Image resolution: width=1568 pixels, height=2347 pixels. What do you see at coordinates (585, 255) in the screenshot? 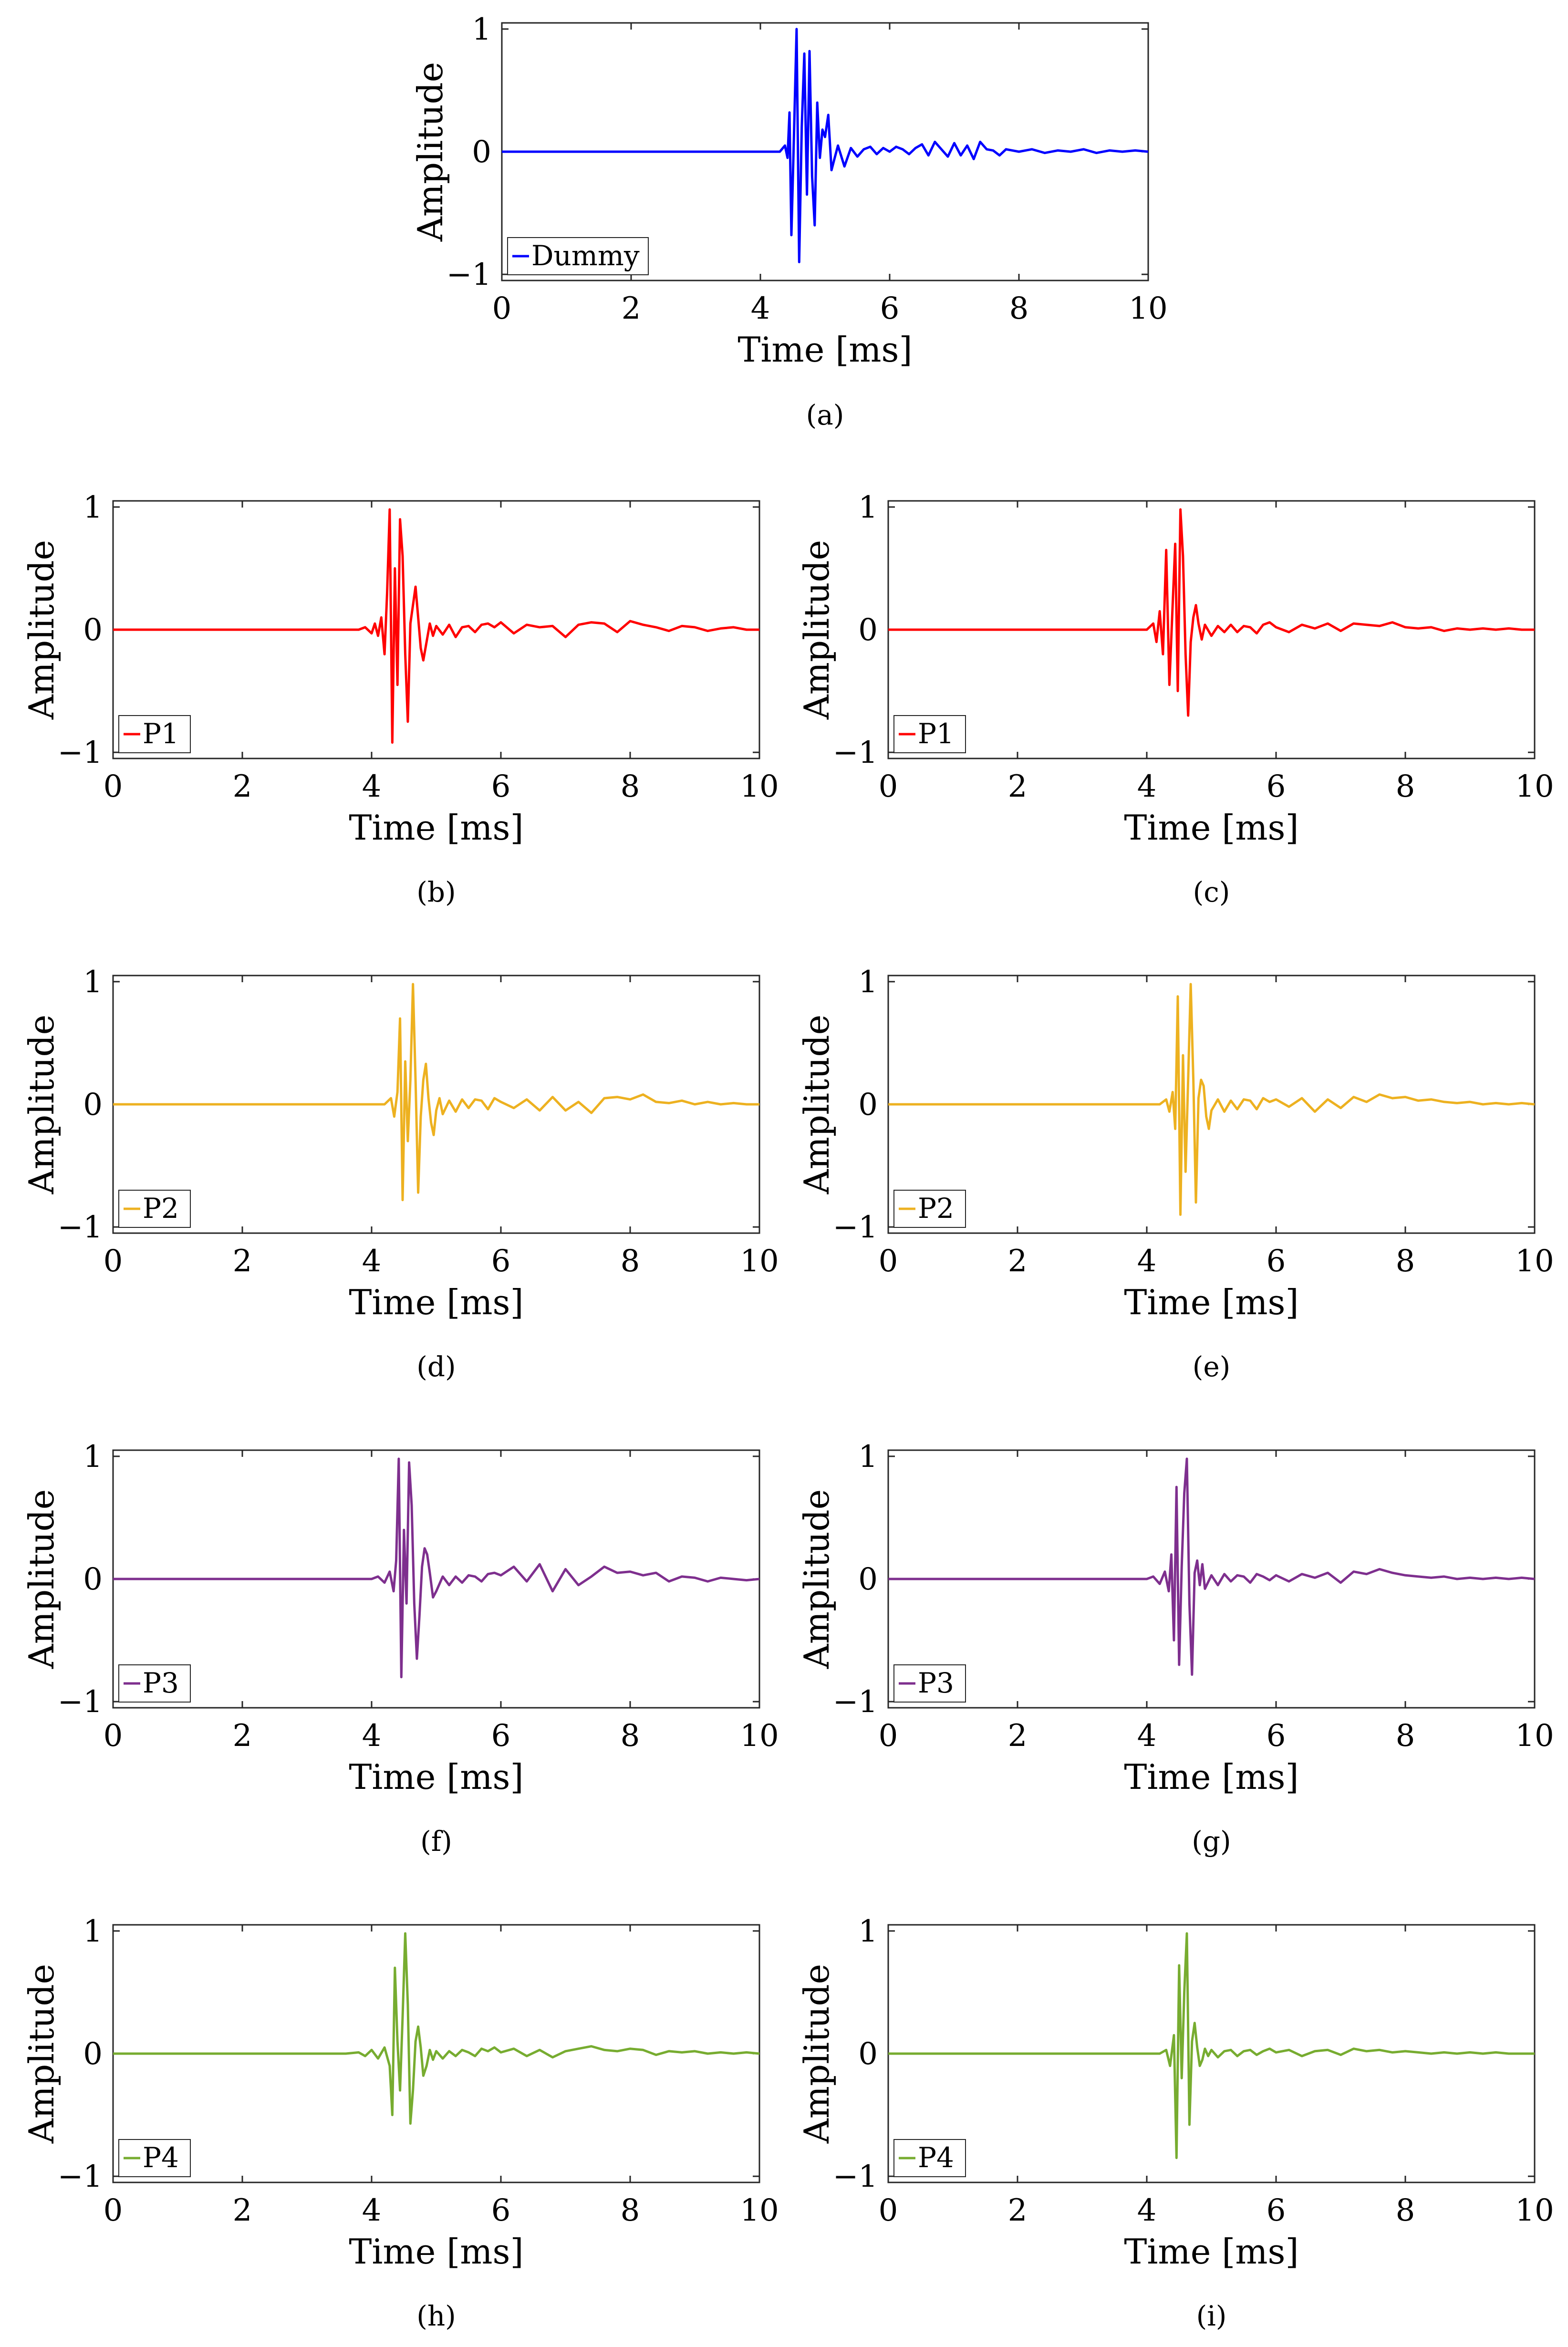
I see `legend-label: Dummy` at bounding box center [585, 255].